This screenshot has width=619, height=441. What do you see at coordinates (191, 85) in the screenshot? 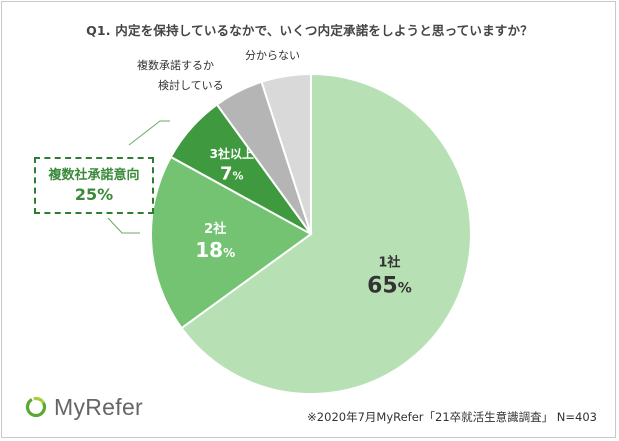
I see `label-considering-line2: 検討している` at bounding box center [191, 85].